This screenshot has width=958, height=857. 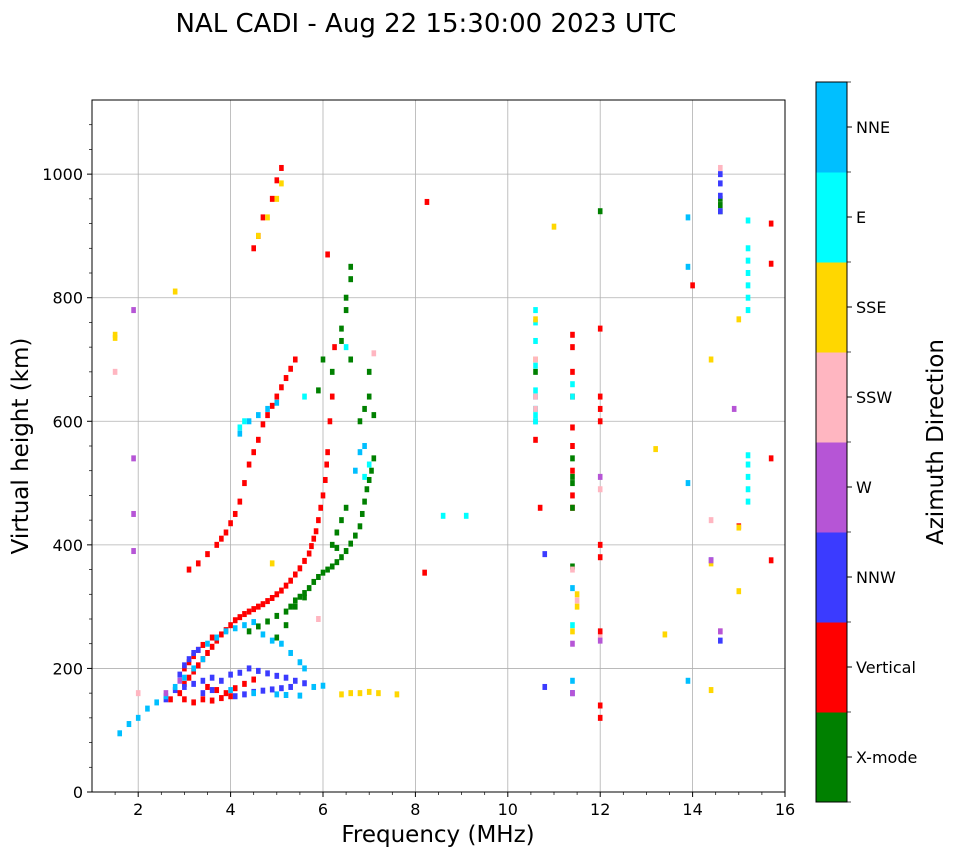 What do you see at coordinates (936, 442) in the screenshot?
I see `colorbar-label: Azimuth Direction` at bounding box center [936, 442].